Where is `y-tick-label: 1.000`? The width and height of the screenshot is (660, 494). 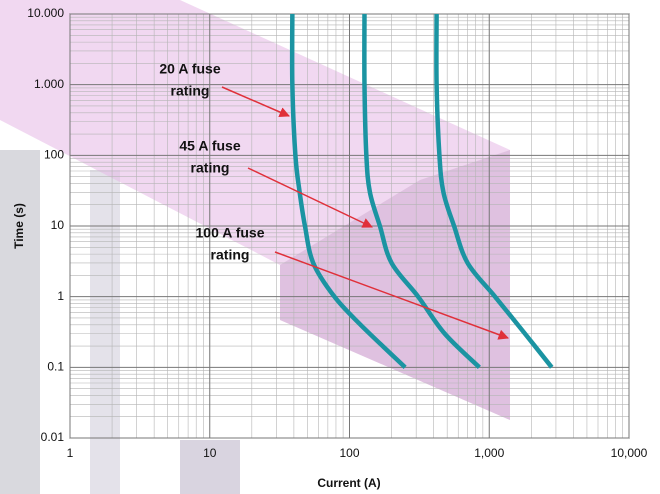 y-tick-label: 1.000 is located at coordinates (49, 84).